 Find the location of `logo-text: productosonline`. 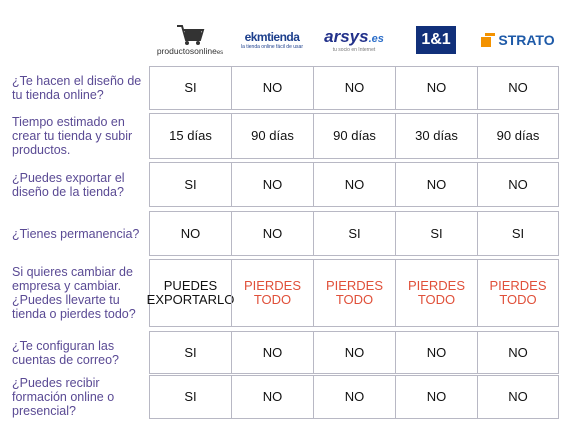

logo-text: productosonline is located at coordinates (186, 51).